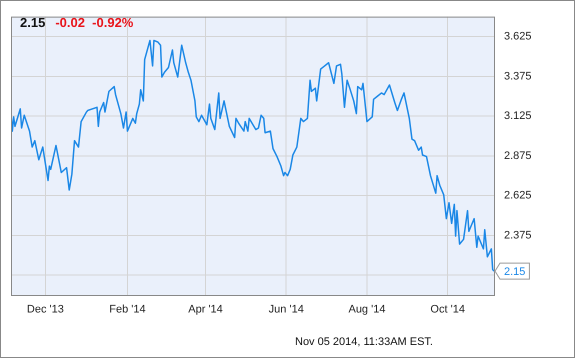  I want to click on x-tick-label: Dec '13, so click(45, 310).